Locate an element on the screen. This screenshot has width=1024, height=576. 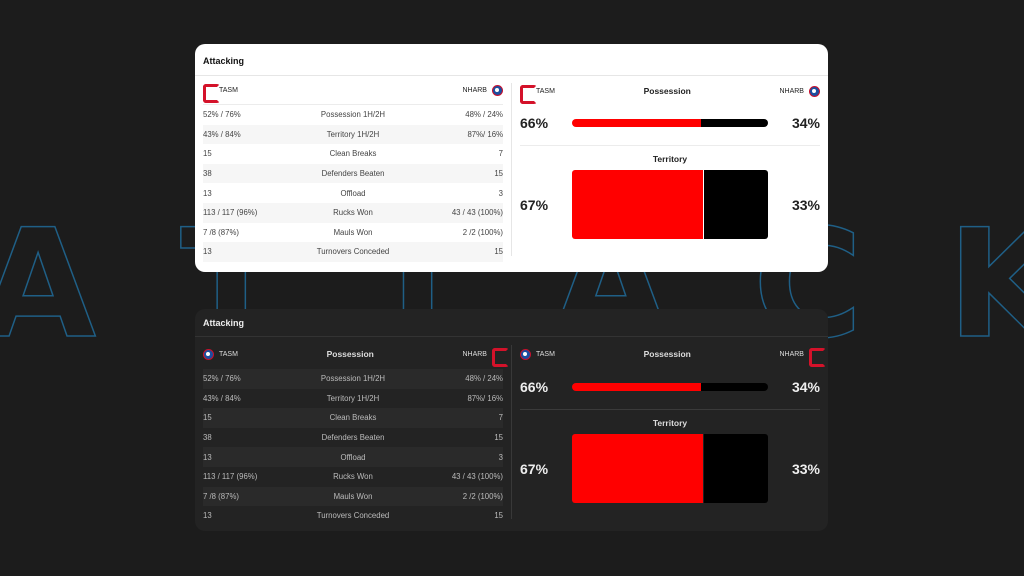
stats-table-header: TASM Possession NHARB is located at coordinates (356, 354).